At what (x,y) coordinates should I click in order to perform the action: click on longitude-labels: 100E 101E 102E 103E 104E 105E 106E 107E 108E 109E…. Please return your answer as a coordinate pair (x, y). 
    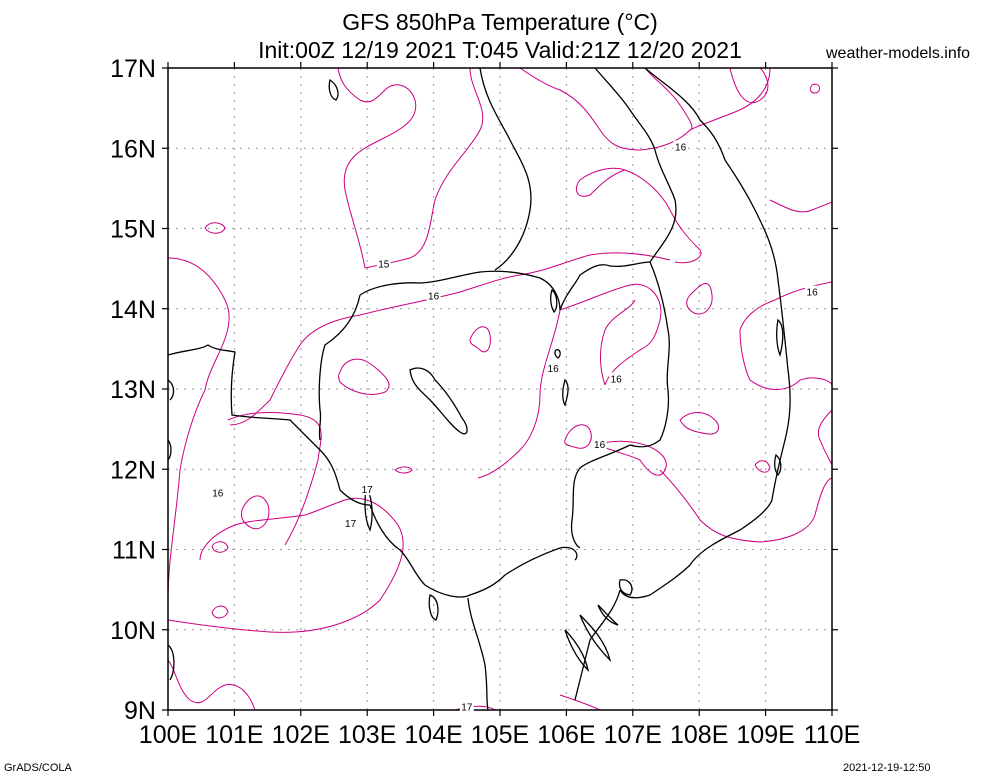
    Looking at the image, I should click on (499, 735).